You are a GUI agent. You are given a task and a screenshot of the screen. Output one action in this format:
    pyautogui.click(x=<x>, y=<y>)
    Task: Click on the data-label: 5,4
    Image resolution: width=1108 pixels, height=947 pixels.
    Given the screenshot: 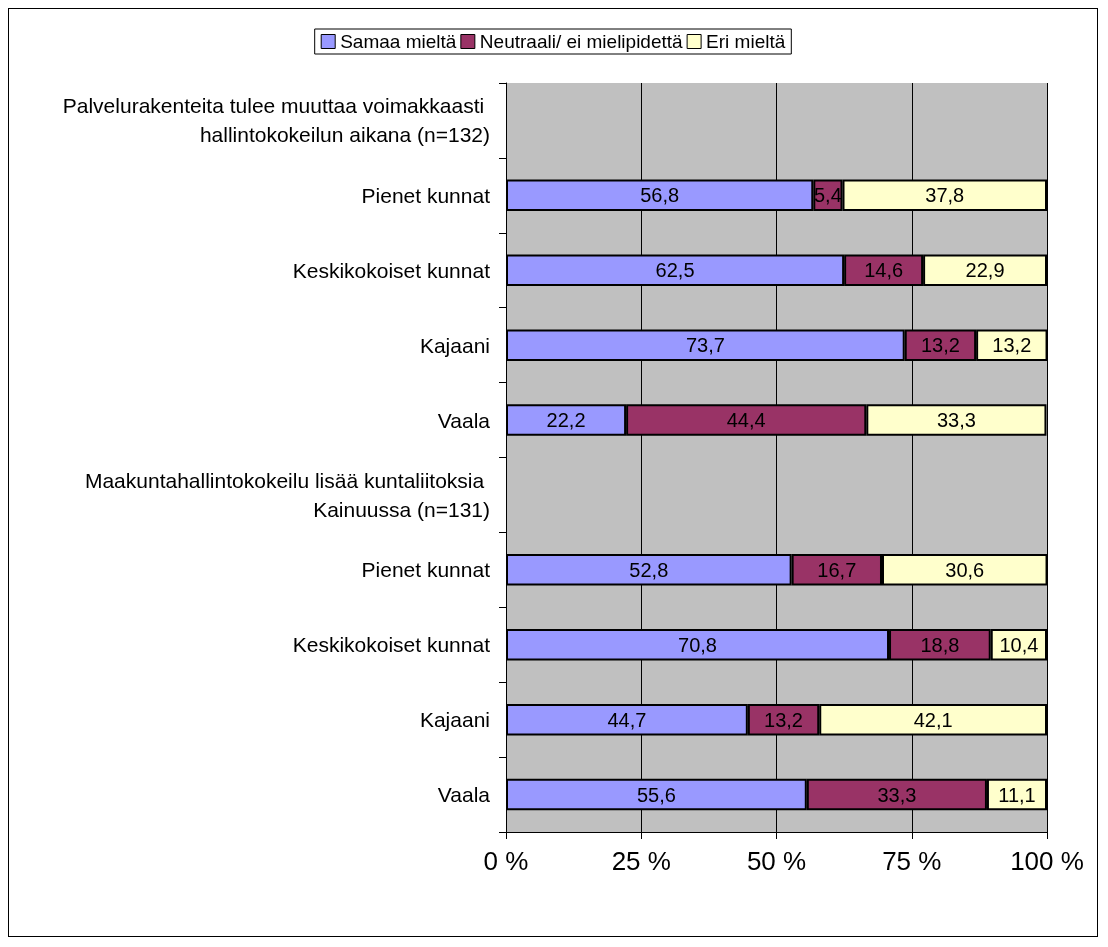 What is the action you would take?
    pyautogui.click(x=827, y=195)
    